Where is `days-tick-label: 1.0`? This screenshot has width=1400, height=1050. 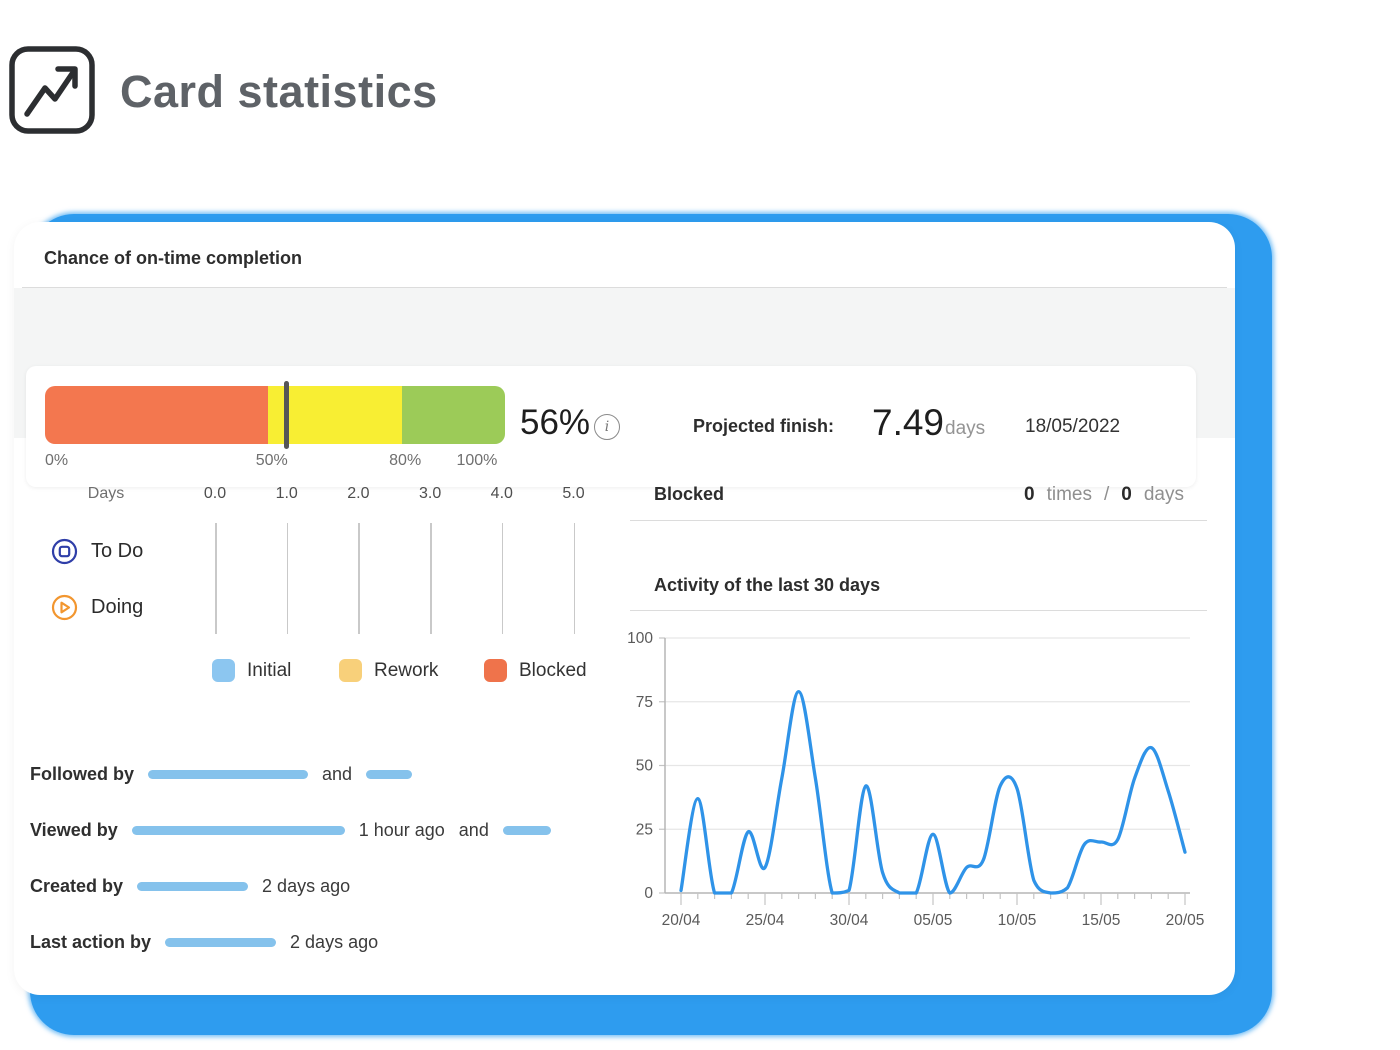 days-tick-label: 1.0 is located at coordinates (286, 493).